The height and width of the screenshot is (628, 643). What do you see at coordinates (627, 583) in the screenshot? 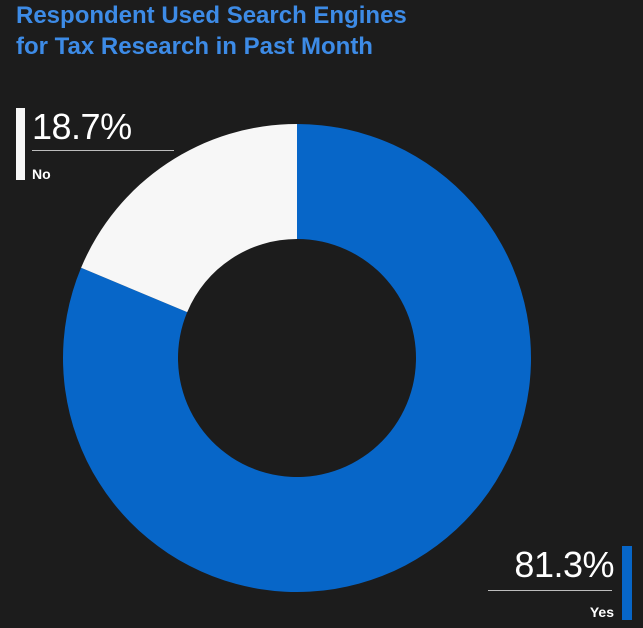
I see `callout-yes-color-bar` at bounding box center [627, 583].